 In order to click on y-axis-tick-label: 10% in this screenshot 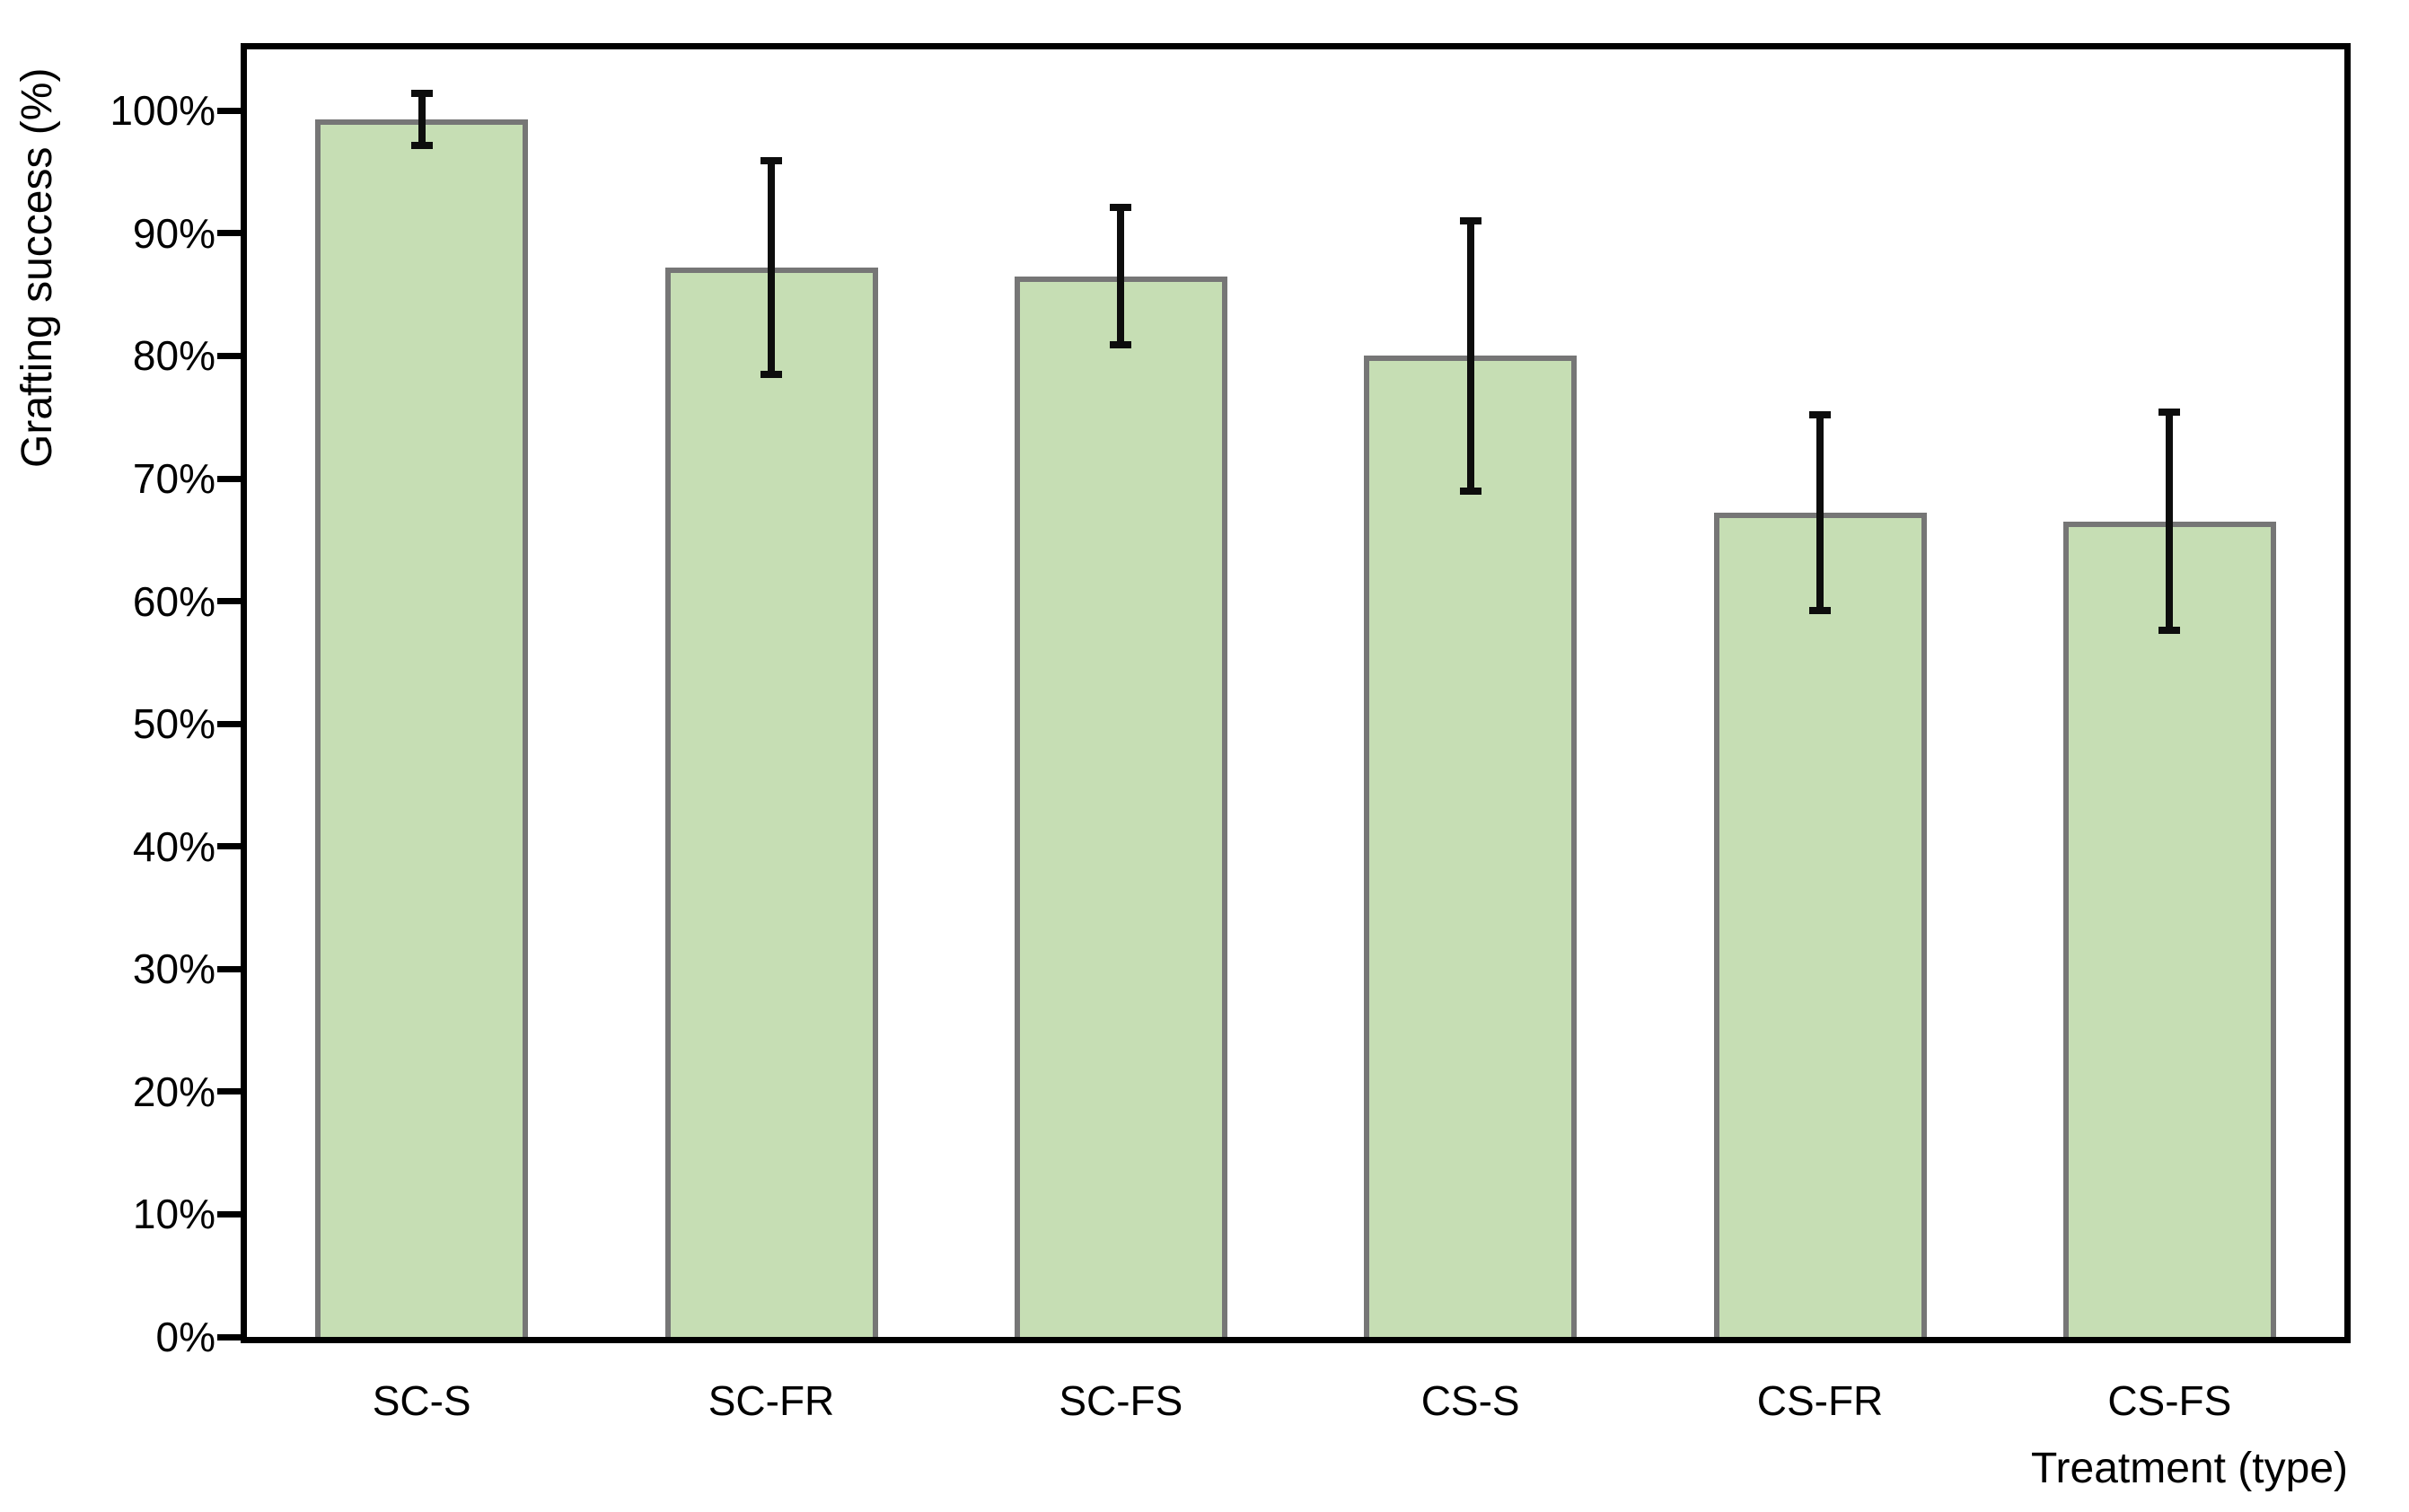, I will do `click(173, 1214)`.